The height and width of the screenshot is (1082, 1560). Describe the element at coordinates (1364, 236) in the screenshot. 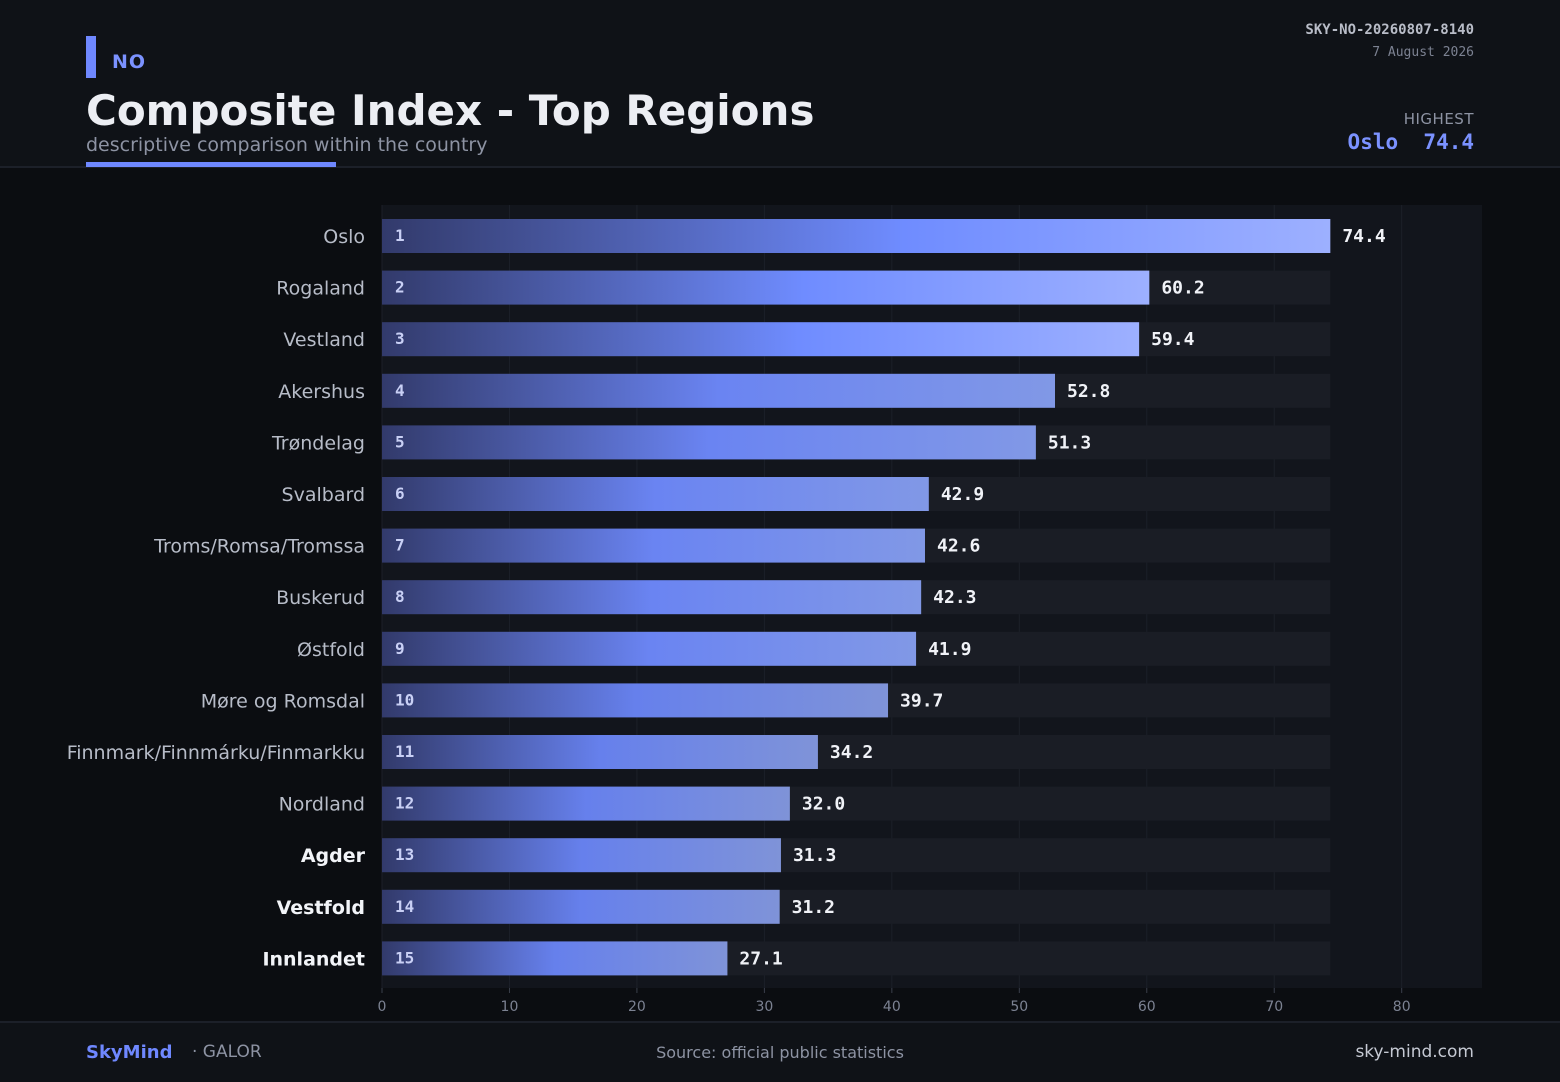

I see `data-label: 74.4` at that location.